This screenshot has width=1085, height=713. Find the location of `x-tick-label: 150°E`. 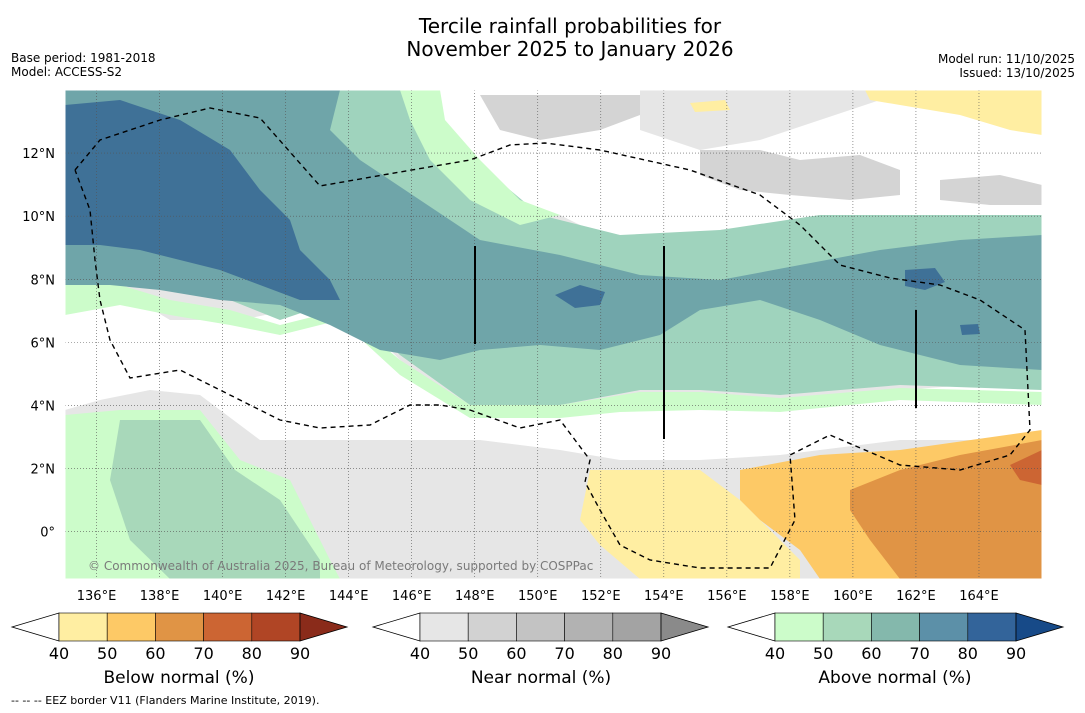

x-tick-label: 150°E is located at coordinates (538, 596).